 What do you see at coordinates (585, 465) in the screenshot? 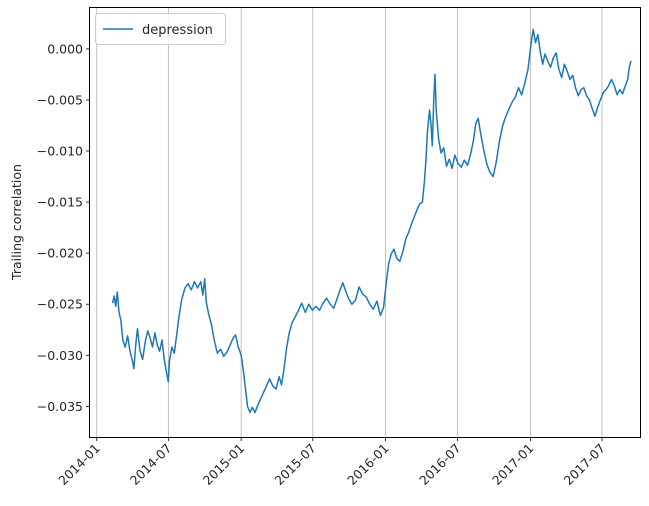
I see `x-tick-label: 2017-07` at bounding box center [585, 465].